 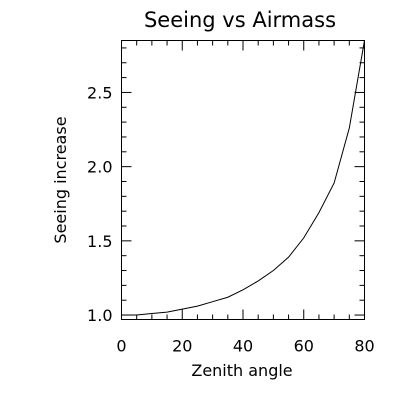 I want to click on x-tick-label: 80, so click(x=364, y=346).